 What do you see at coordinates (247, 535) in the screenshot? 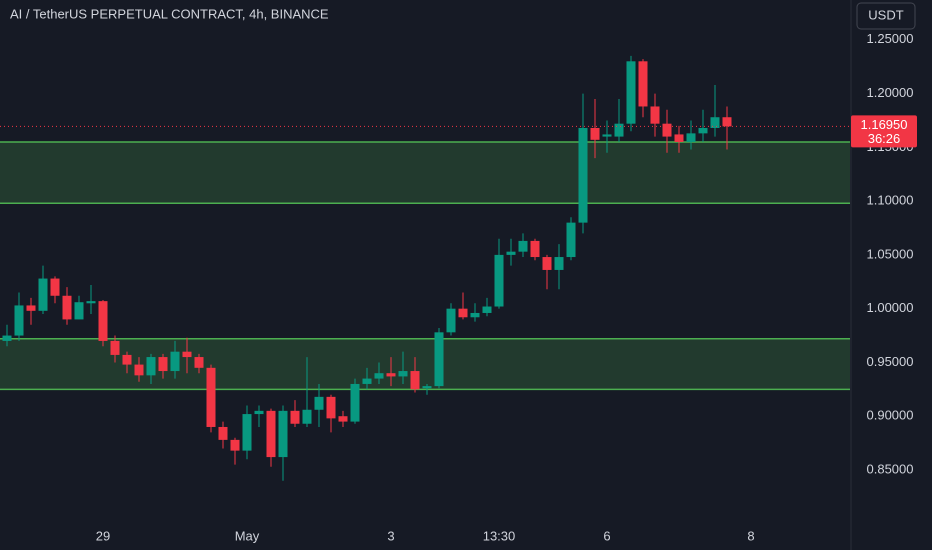
I see `x-tick-label: May` at bounding box center [247, 535].